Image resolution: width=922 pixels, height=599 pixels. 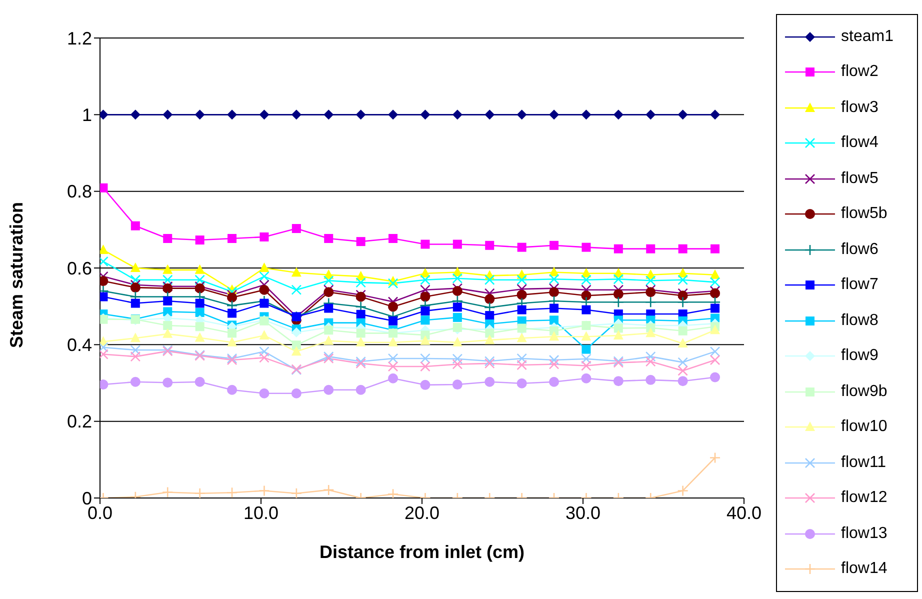 I want to click on x-axis-title: Distance from inlet (cm), so click(x=422, y=552).